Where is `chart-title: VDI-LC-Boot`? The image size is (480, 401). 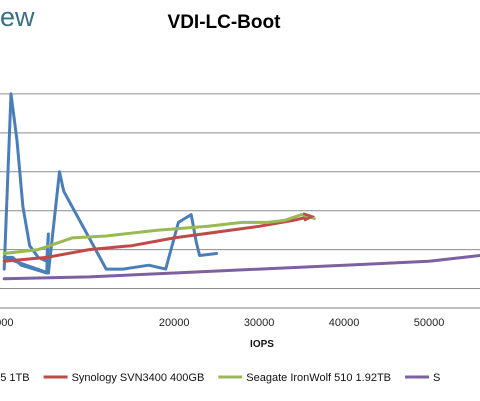 chart-title: VDI-LC-Boot is located at coordinates (224, 22).